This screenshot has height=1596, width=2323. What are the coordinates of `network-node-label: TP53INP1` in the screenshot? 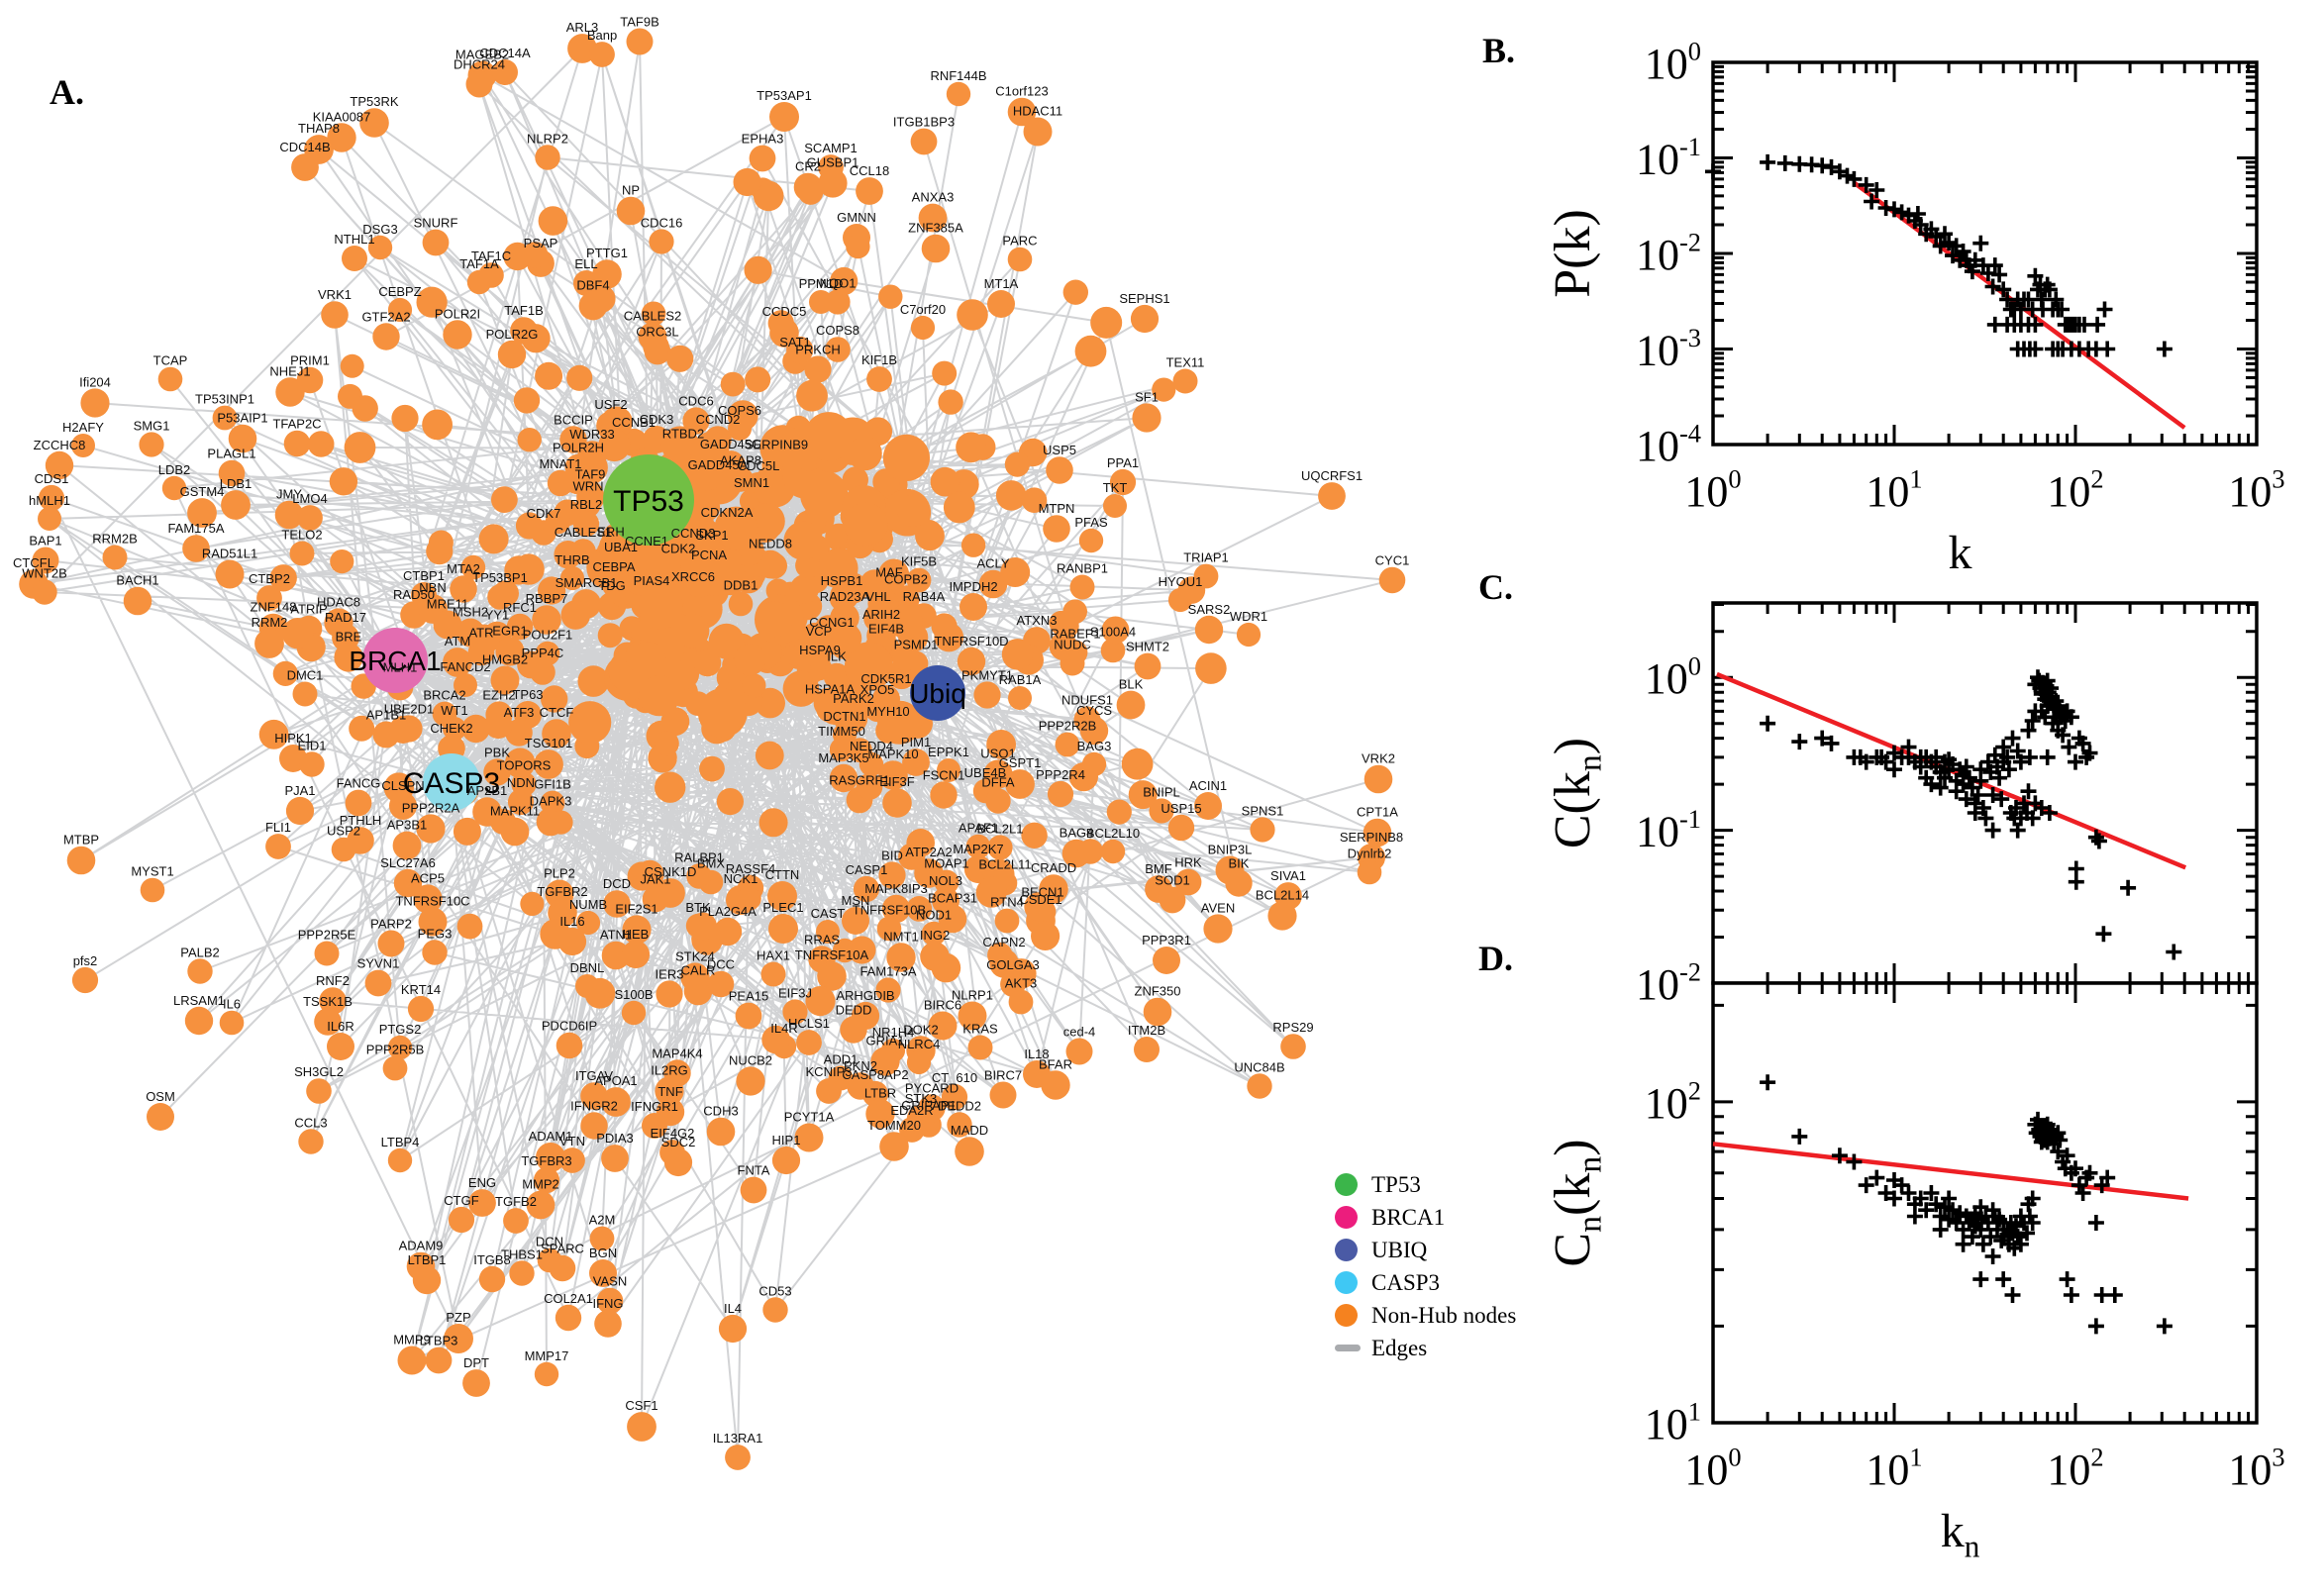 It's located at (225, 399).